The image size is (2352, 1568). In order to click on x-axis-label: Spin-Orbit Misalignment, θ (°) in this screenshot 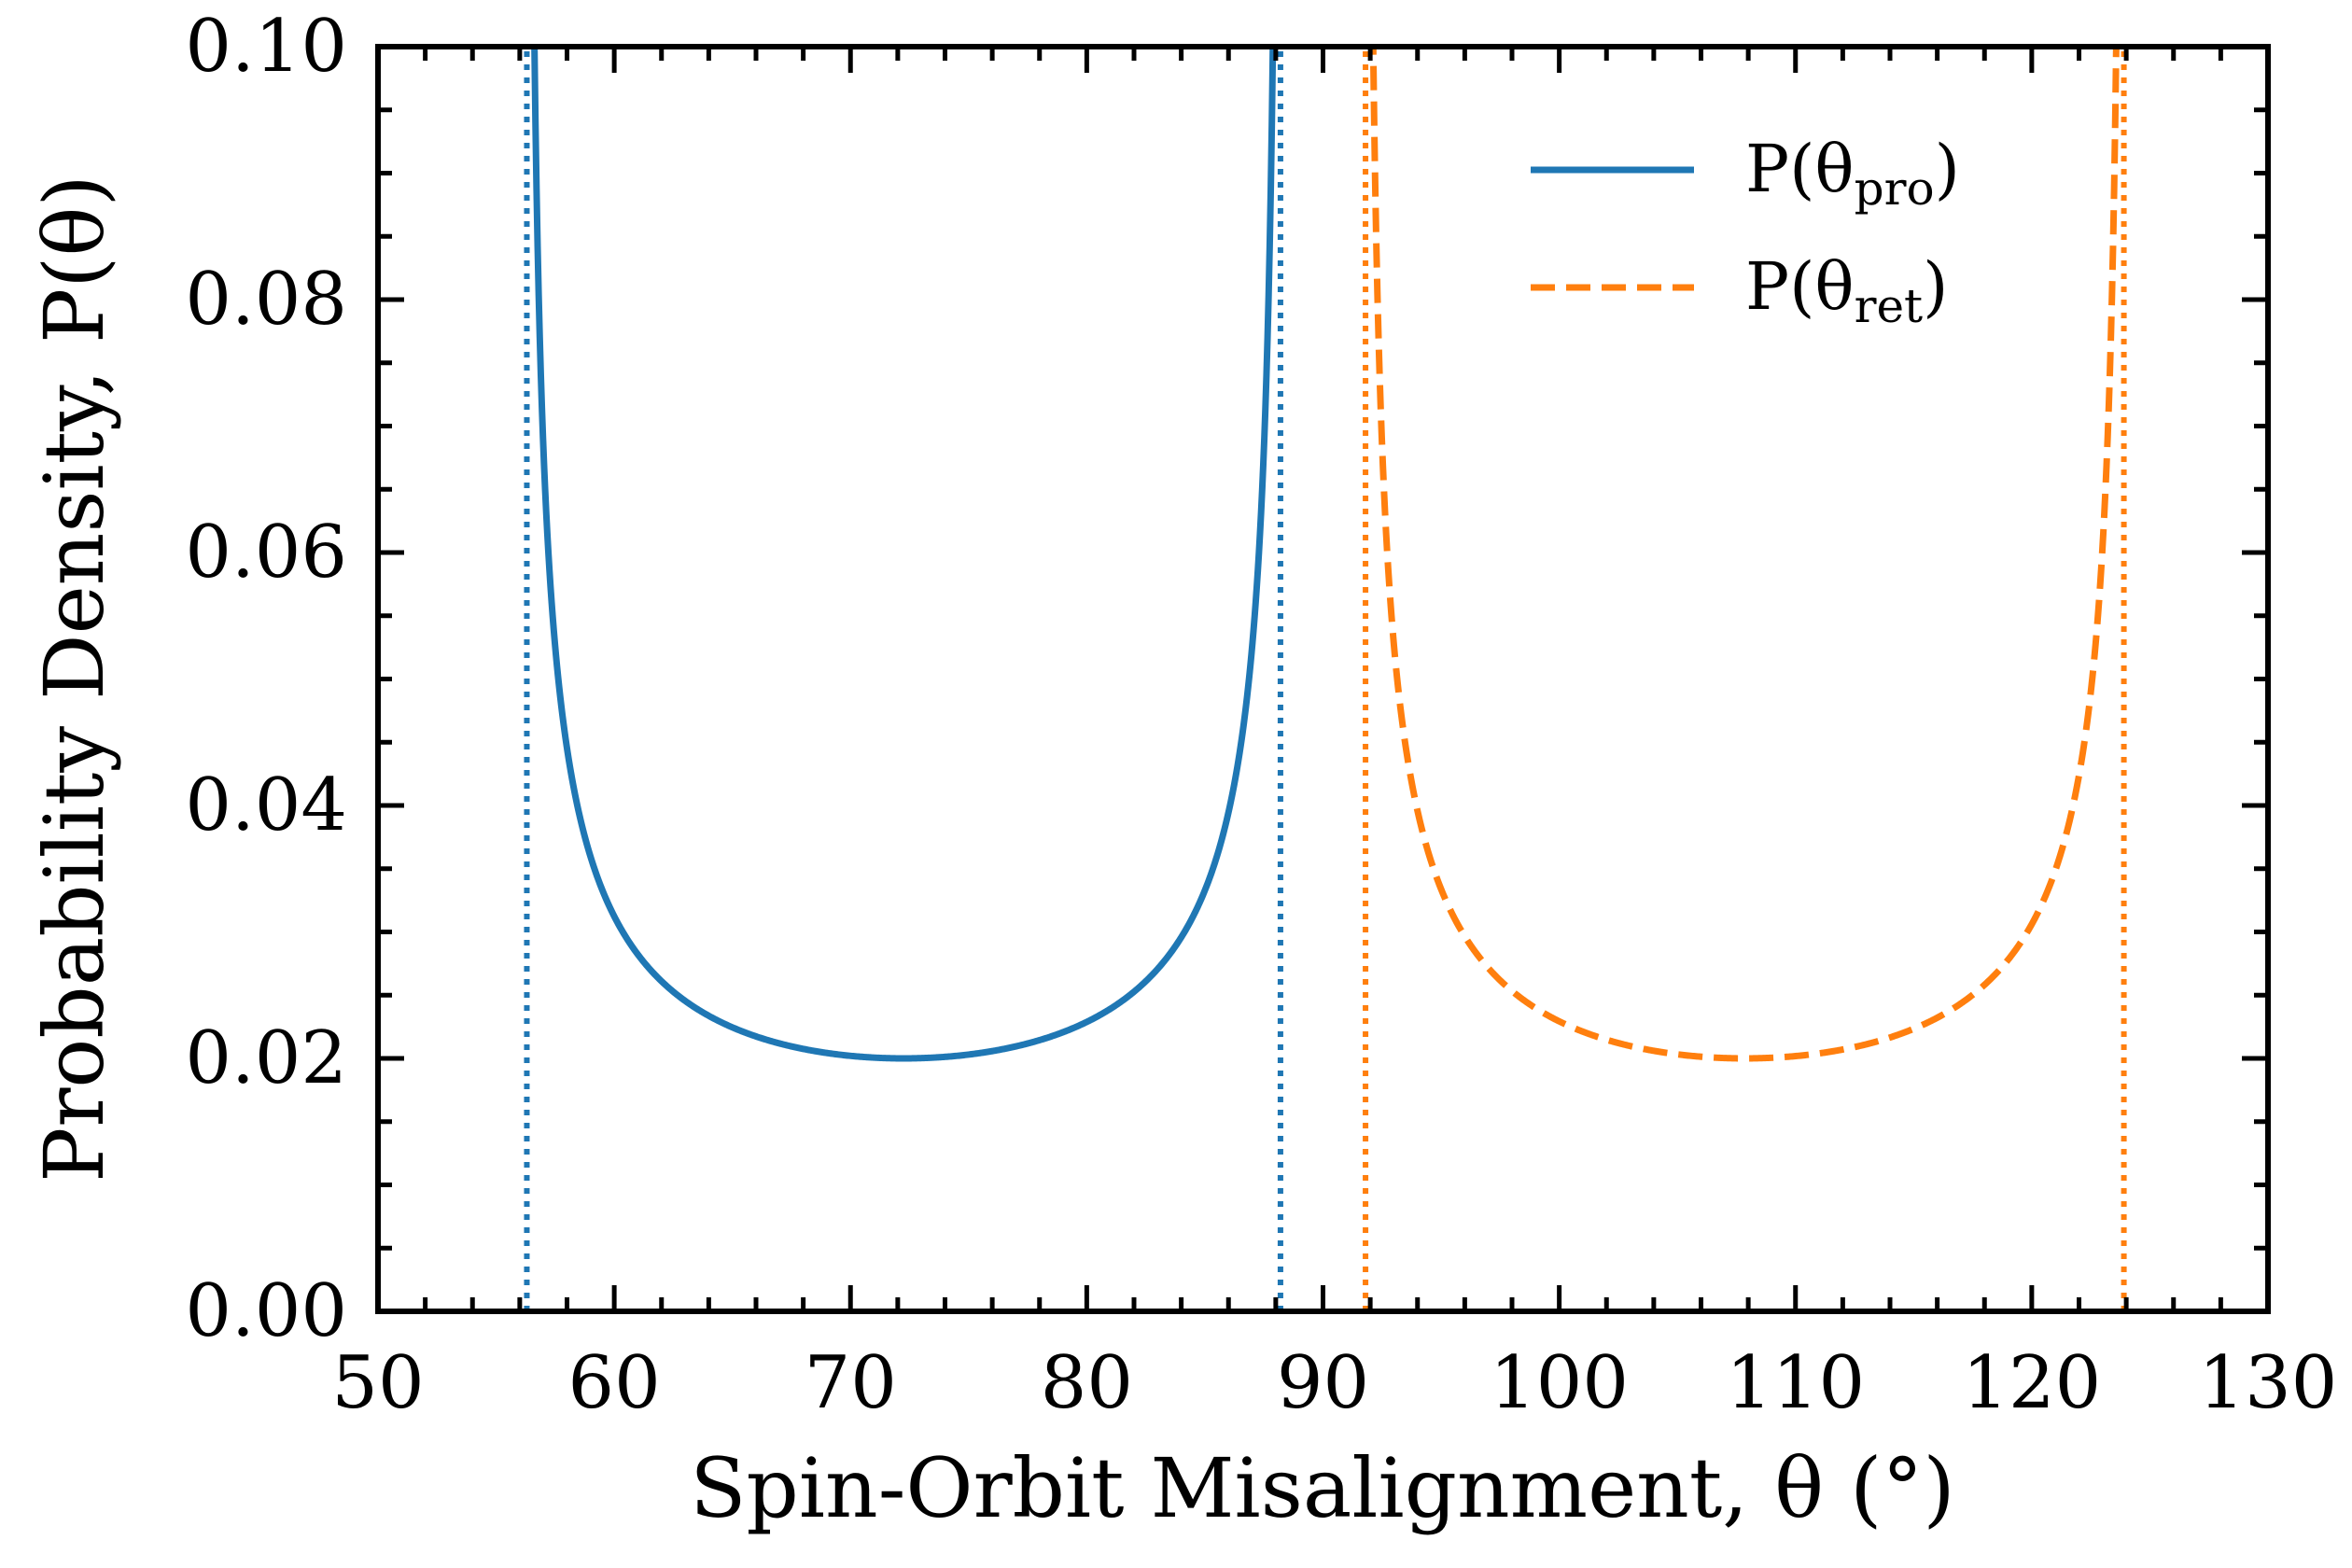, I will do `click(1322, 1488)`.